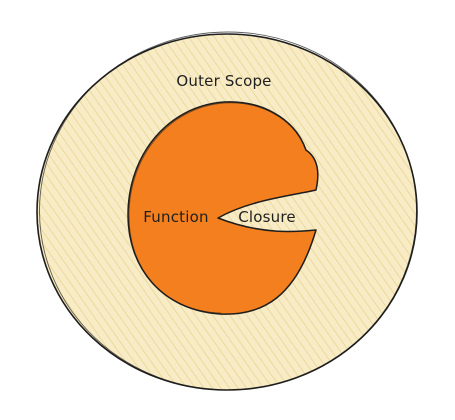 This screenshot has width=455, height=420. Describe the element at coordinates (223, 81) in the screenshot. I see `outer-scope-label: Outer Scope` at that location.